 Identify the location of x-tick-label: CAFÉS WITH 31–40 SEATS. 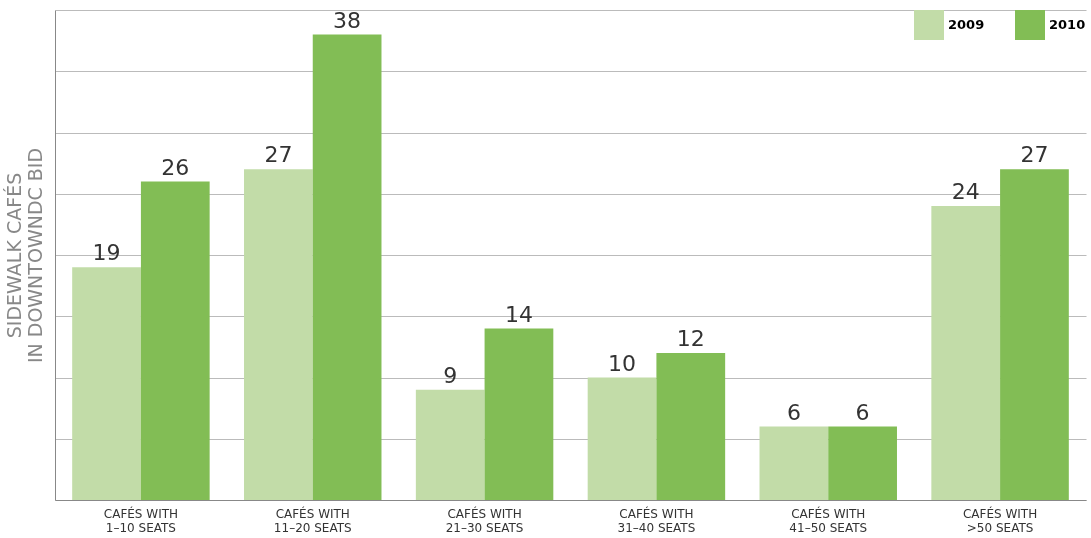
(656, 520).